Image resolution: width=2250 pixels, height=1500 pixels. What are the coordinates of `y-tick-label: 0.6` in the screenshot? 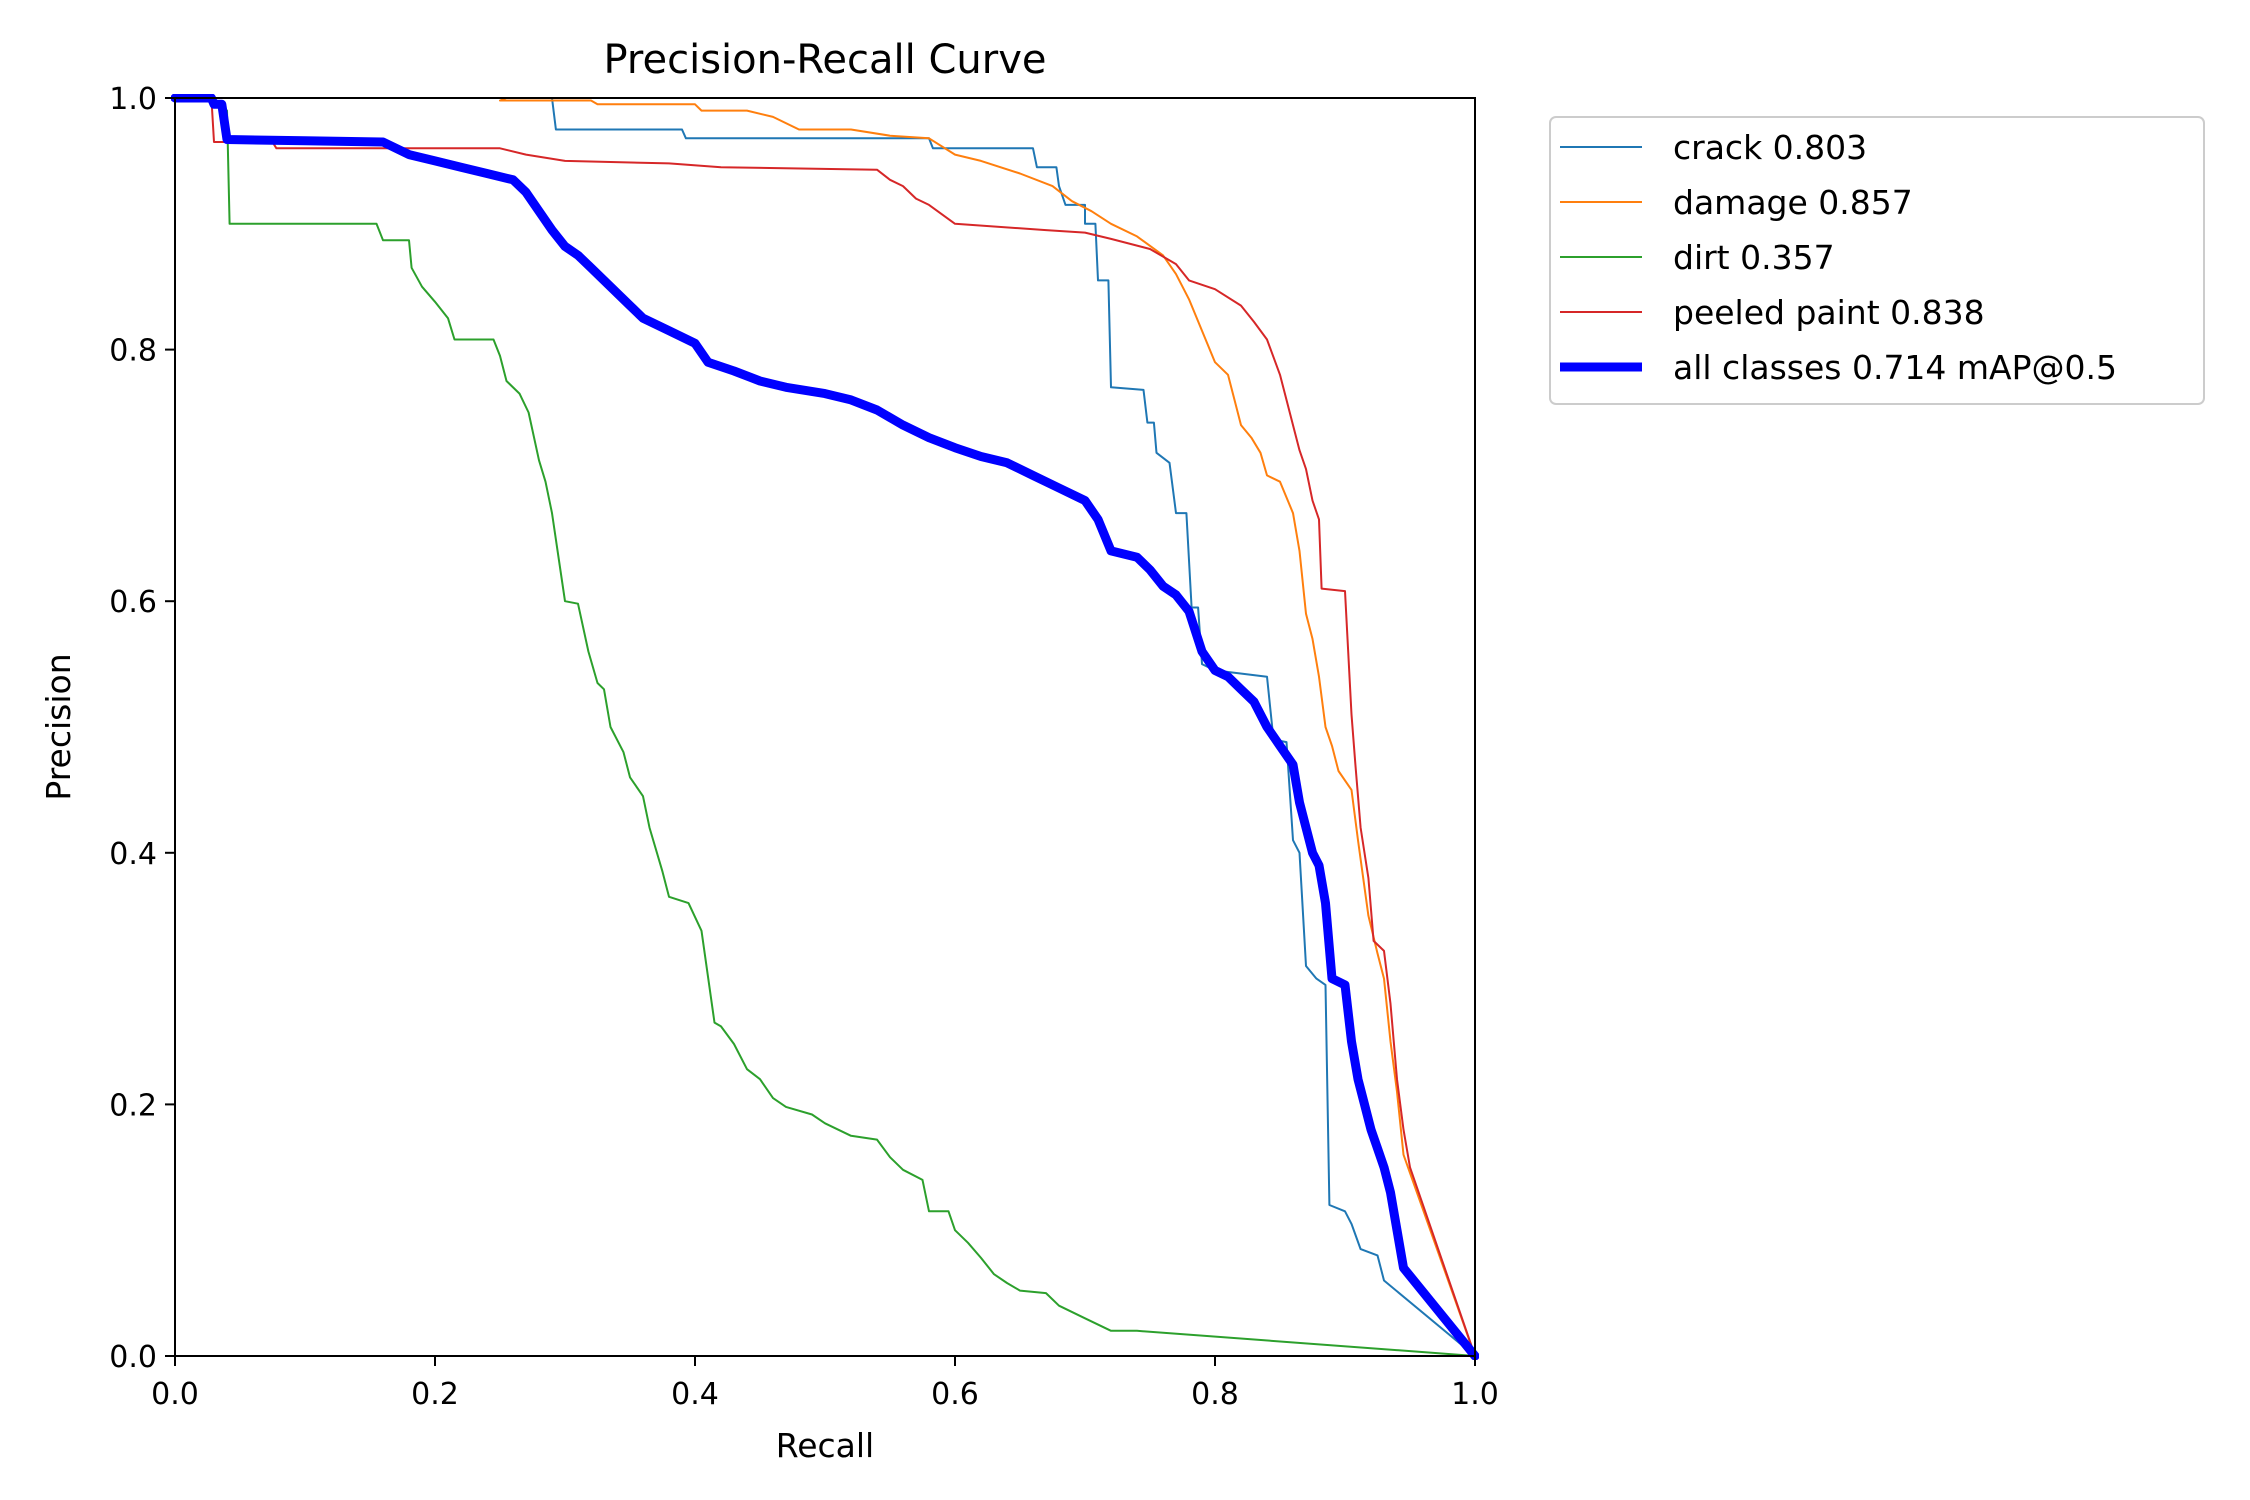 It's located at (133, 602).